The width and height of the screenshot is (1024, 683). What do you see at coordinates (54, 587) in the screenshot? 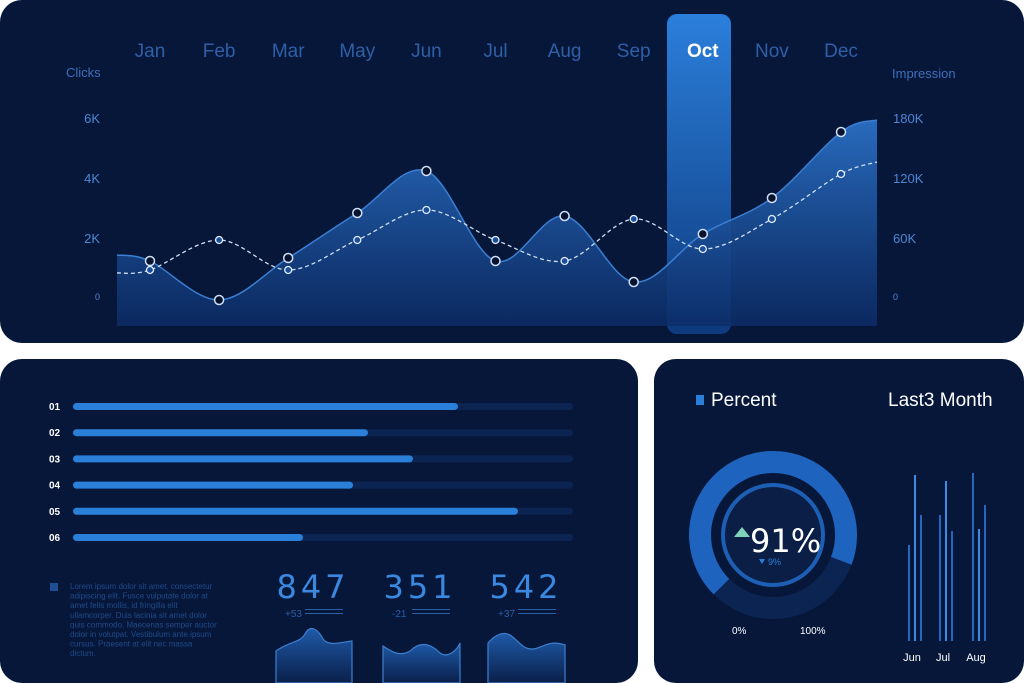
I see `legend-square` at bounding box center [54, 587].